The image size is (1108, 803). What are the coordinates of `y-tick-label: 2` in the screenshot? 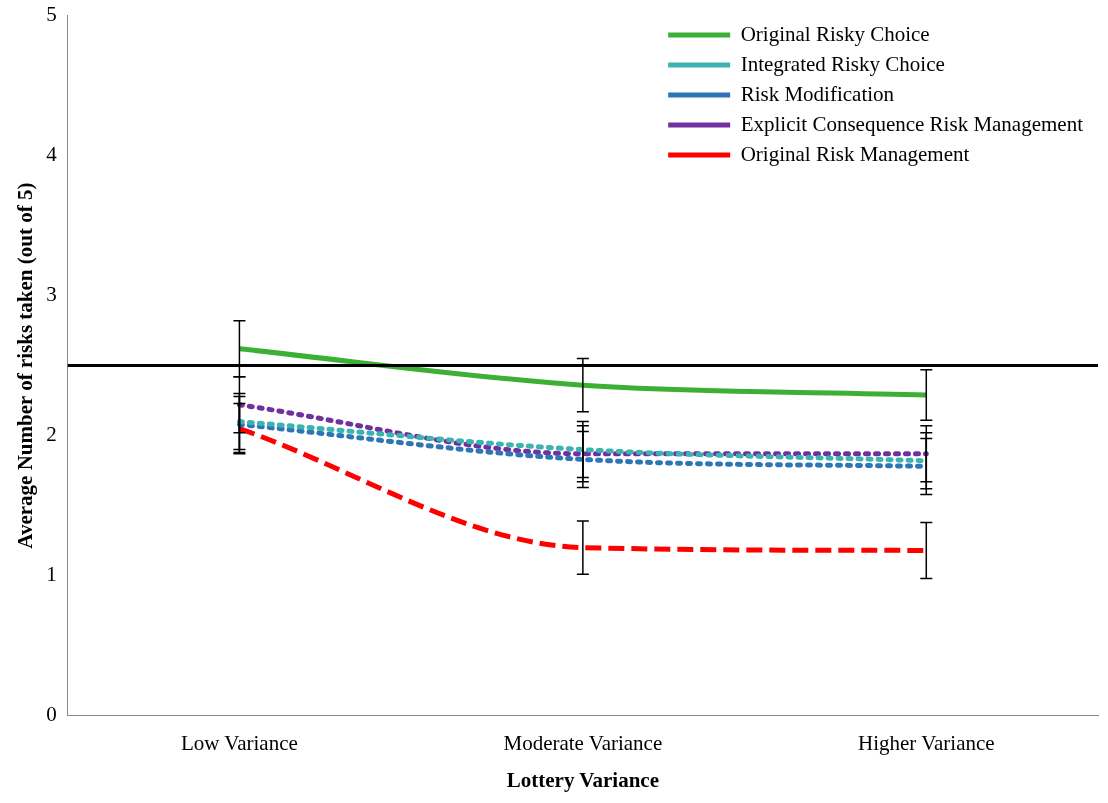 It's located at (51, 434).